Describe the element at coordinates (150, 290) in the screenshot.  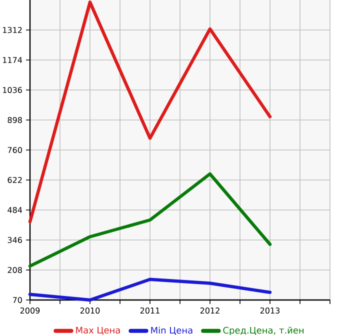
I see `line-series` at that location.